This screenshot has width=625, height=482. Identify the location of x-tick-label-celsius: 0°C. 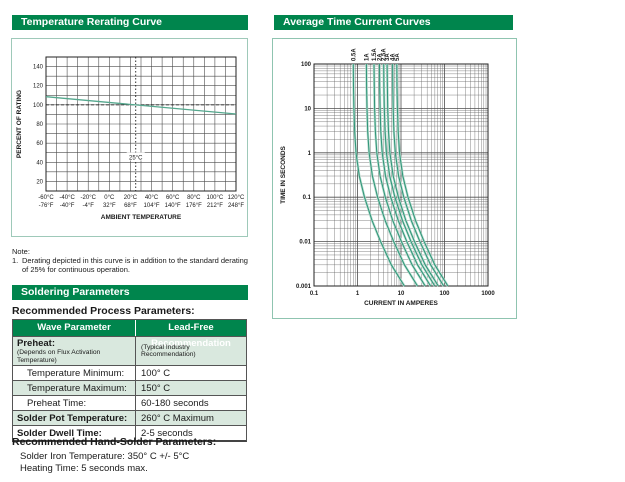
(109, 198).